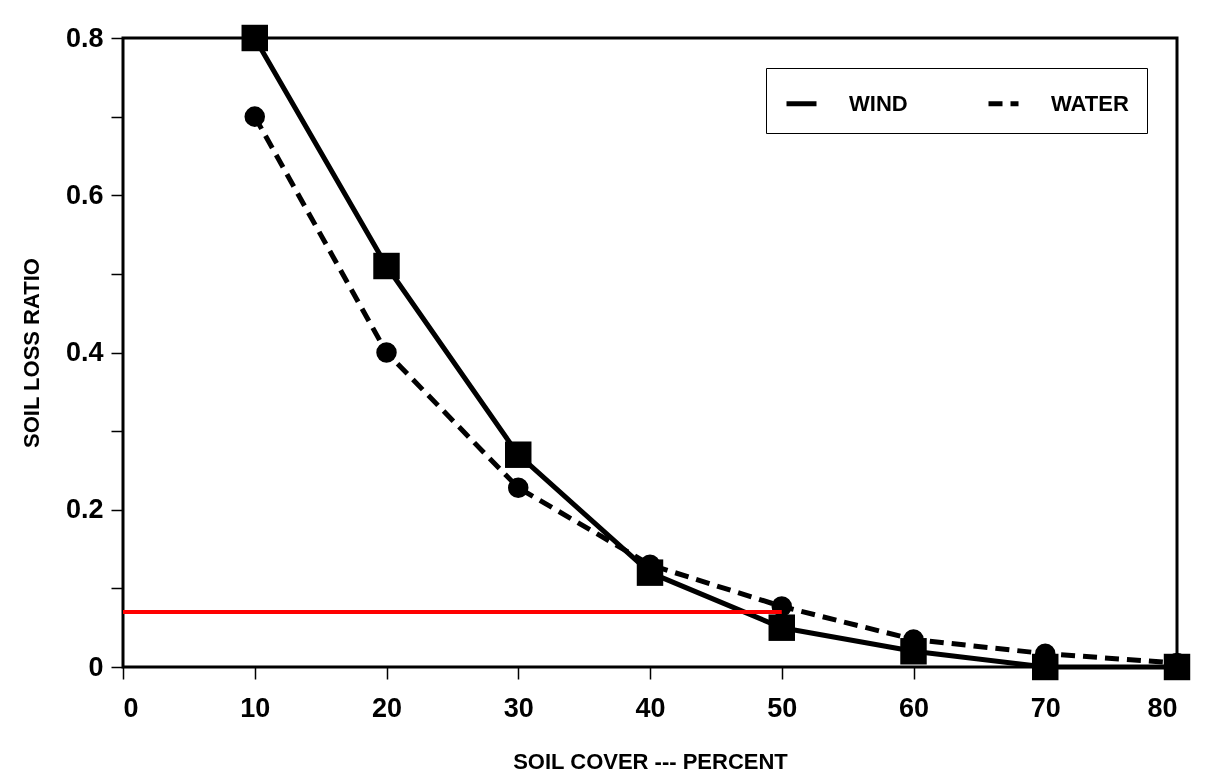 The image size is (1228, 778). I want to click on x-tick-label: 70, so click(1045, 707).